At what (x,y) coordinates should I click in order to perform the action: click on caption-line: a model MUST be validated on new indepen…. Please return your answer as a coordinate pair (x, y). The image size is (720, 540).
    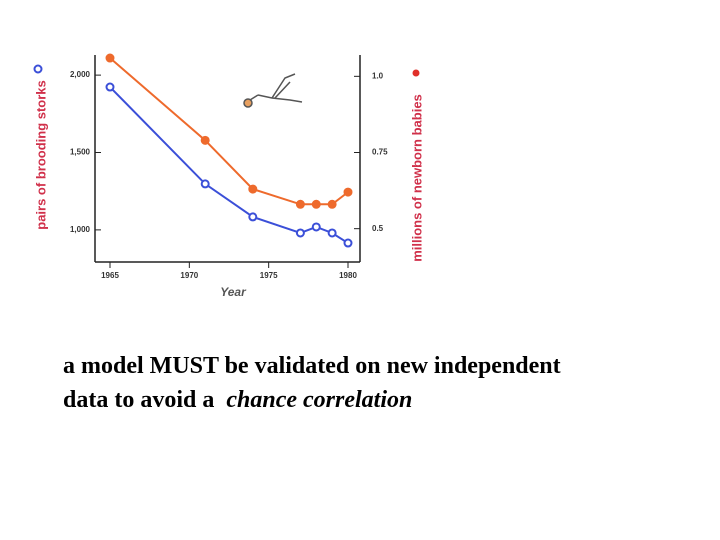
    Looking at the image, I should click on (312, 366).